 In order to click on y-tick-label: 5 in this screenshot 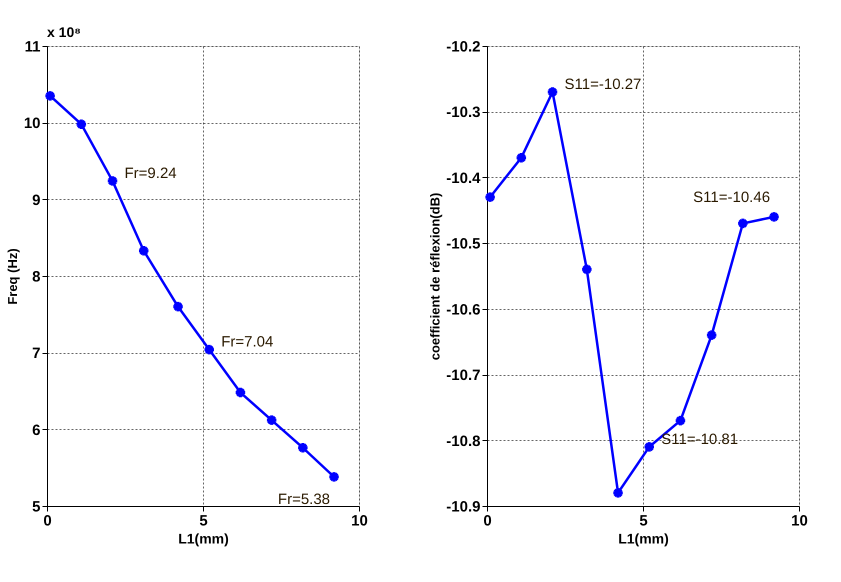, I will do `click(36, 507)`.